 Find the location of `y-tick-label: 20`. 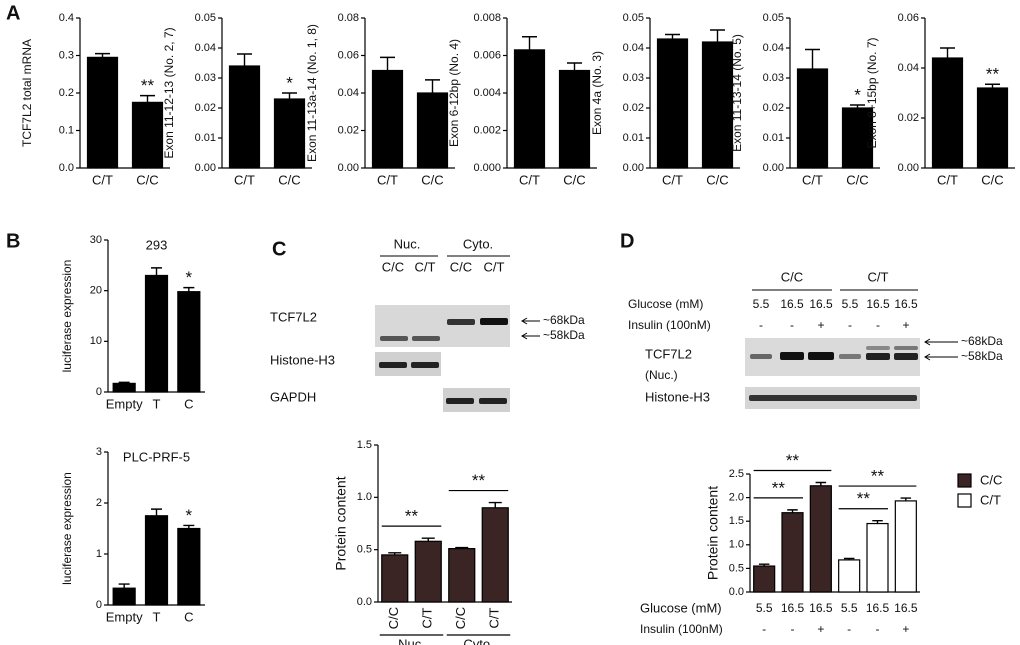

y-tick-label: 20 is located at coordinates (96, 291).